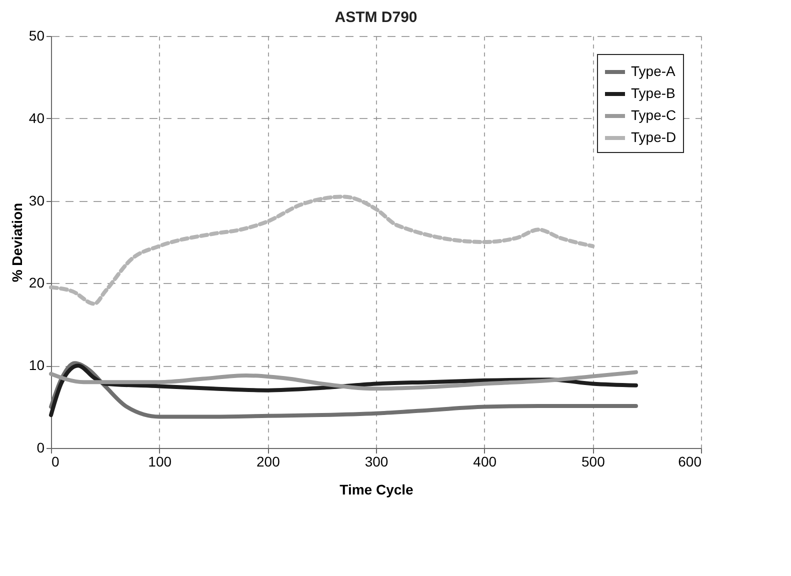  What do you see at coordinates (653, 115) in the screenshot?
I see `legend-label: Type-C` at bounding box center [653, 115].